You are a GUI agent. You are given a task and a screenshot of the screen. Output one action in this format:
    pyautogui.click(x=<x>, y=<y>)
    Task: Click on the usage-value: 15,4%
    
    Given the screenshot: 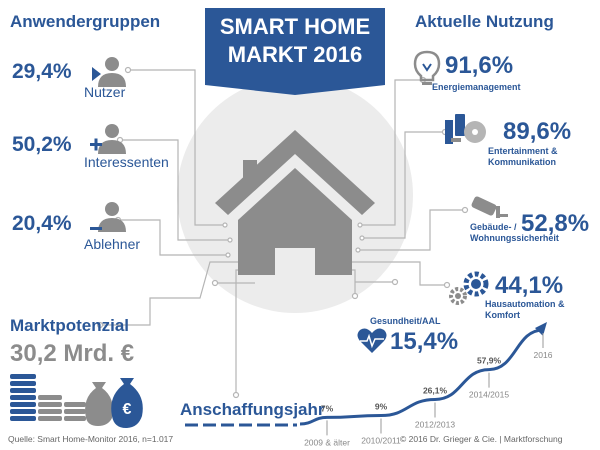 What is the action you would take?
    pyautogui.click(x=424, y=341)
    